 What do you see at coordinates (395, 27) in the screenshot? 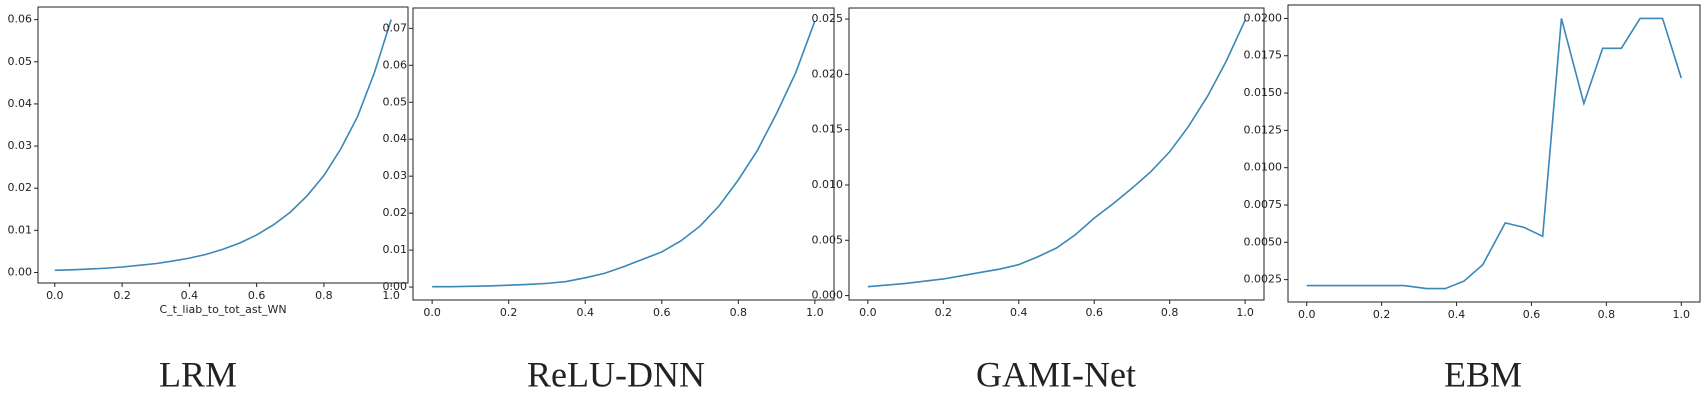
I see `y-tick-label: 0.07` at bounding box center [395, 27].